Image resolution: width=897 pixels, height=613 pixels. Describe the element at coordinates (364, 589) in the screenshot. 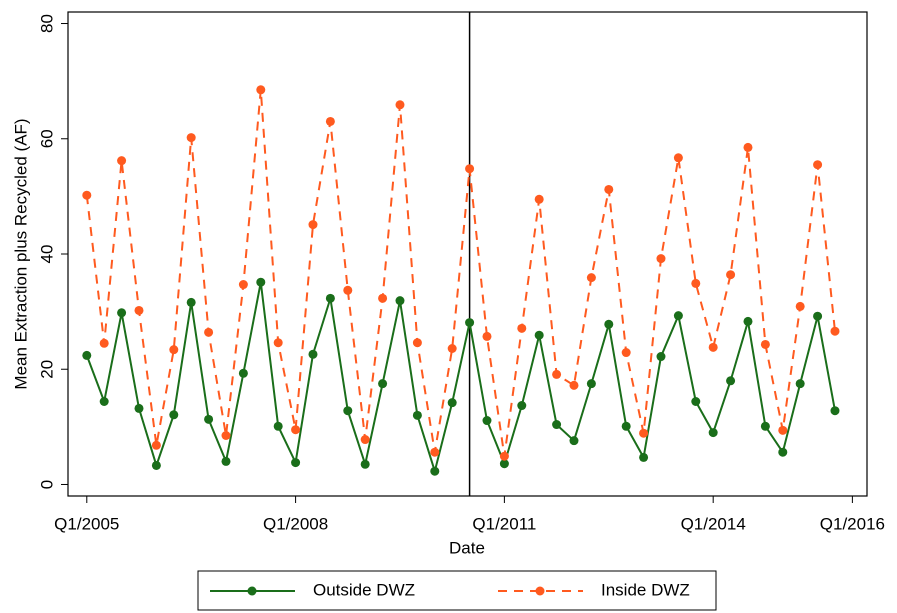

I see `legend-label: Outside DWZ` at that location.